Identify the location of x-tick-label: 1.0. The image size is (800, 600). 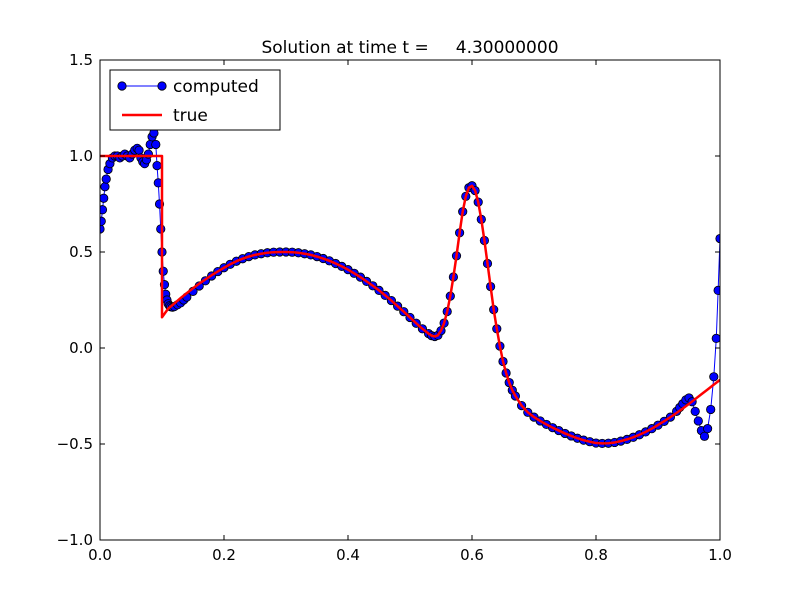
(720, 555).